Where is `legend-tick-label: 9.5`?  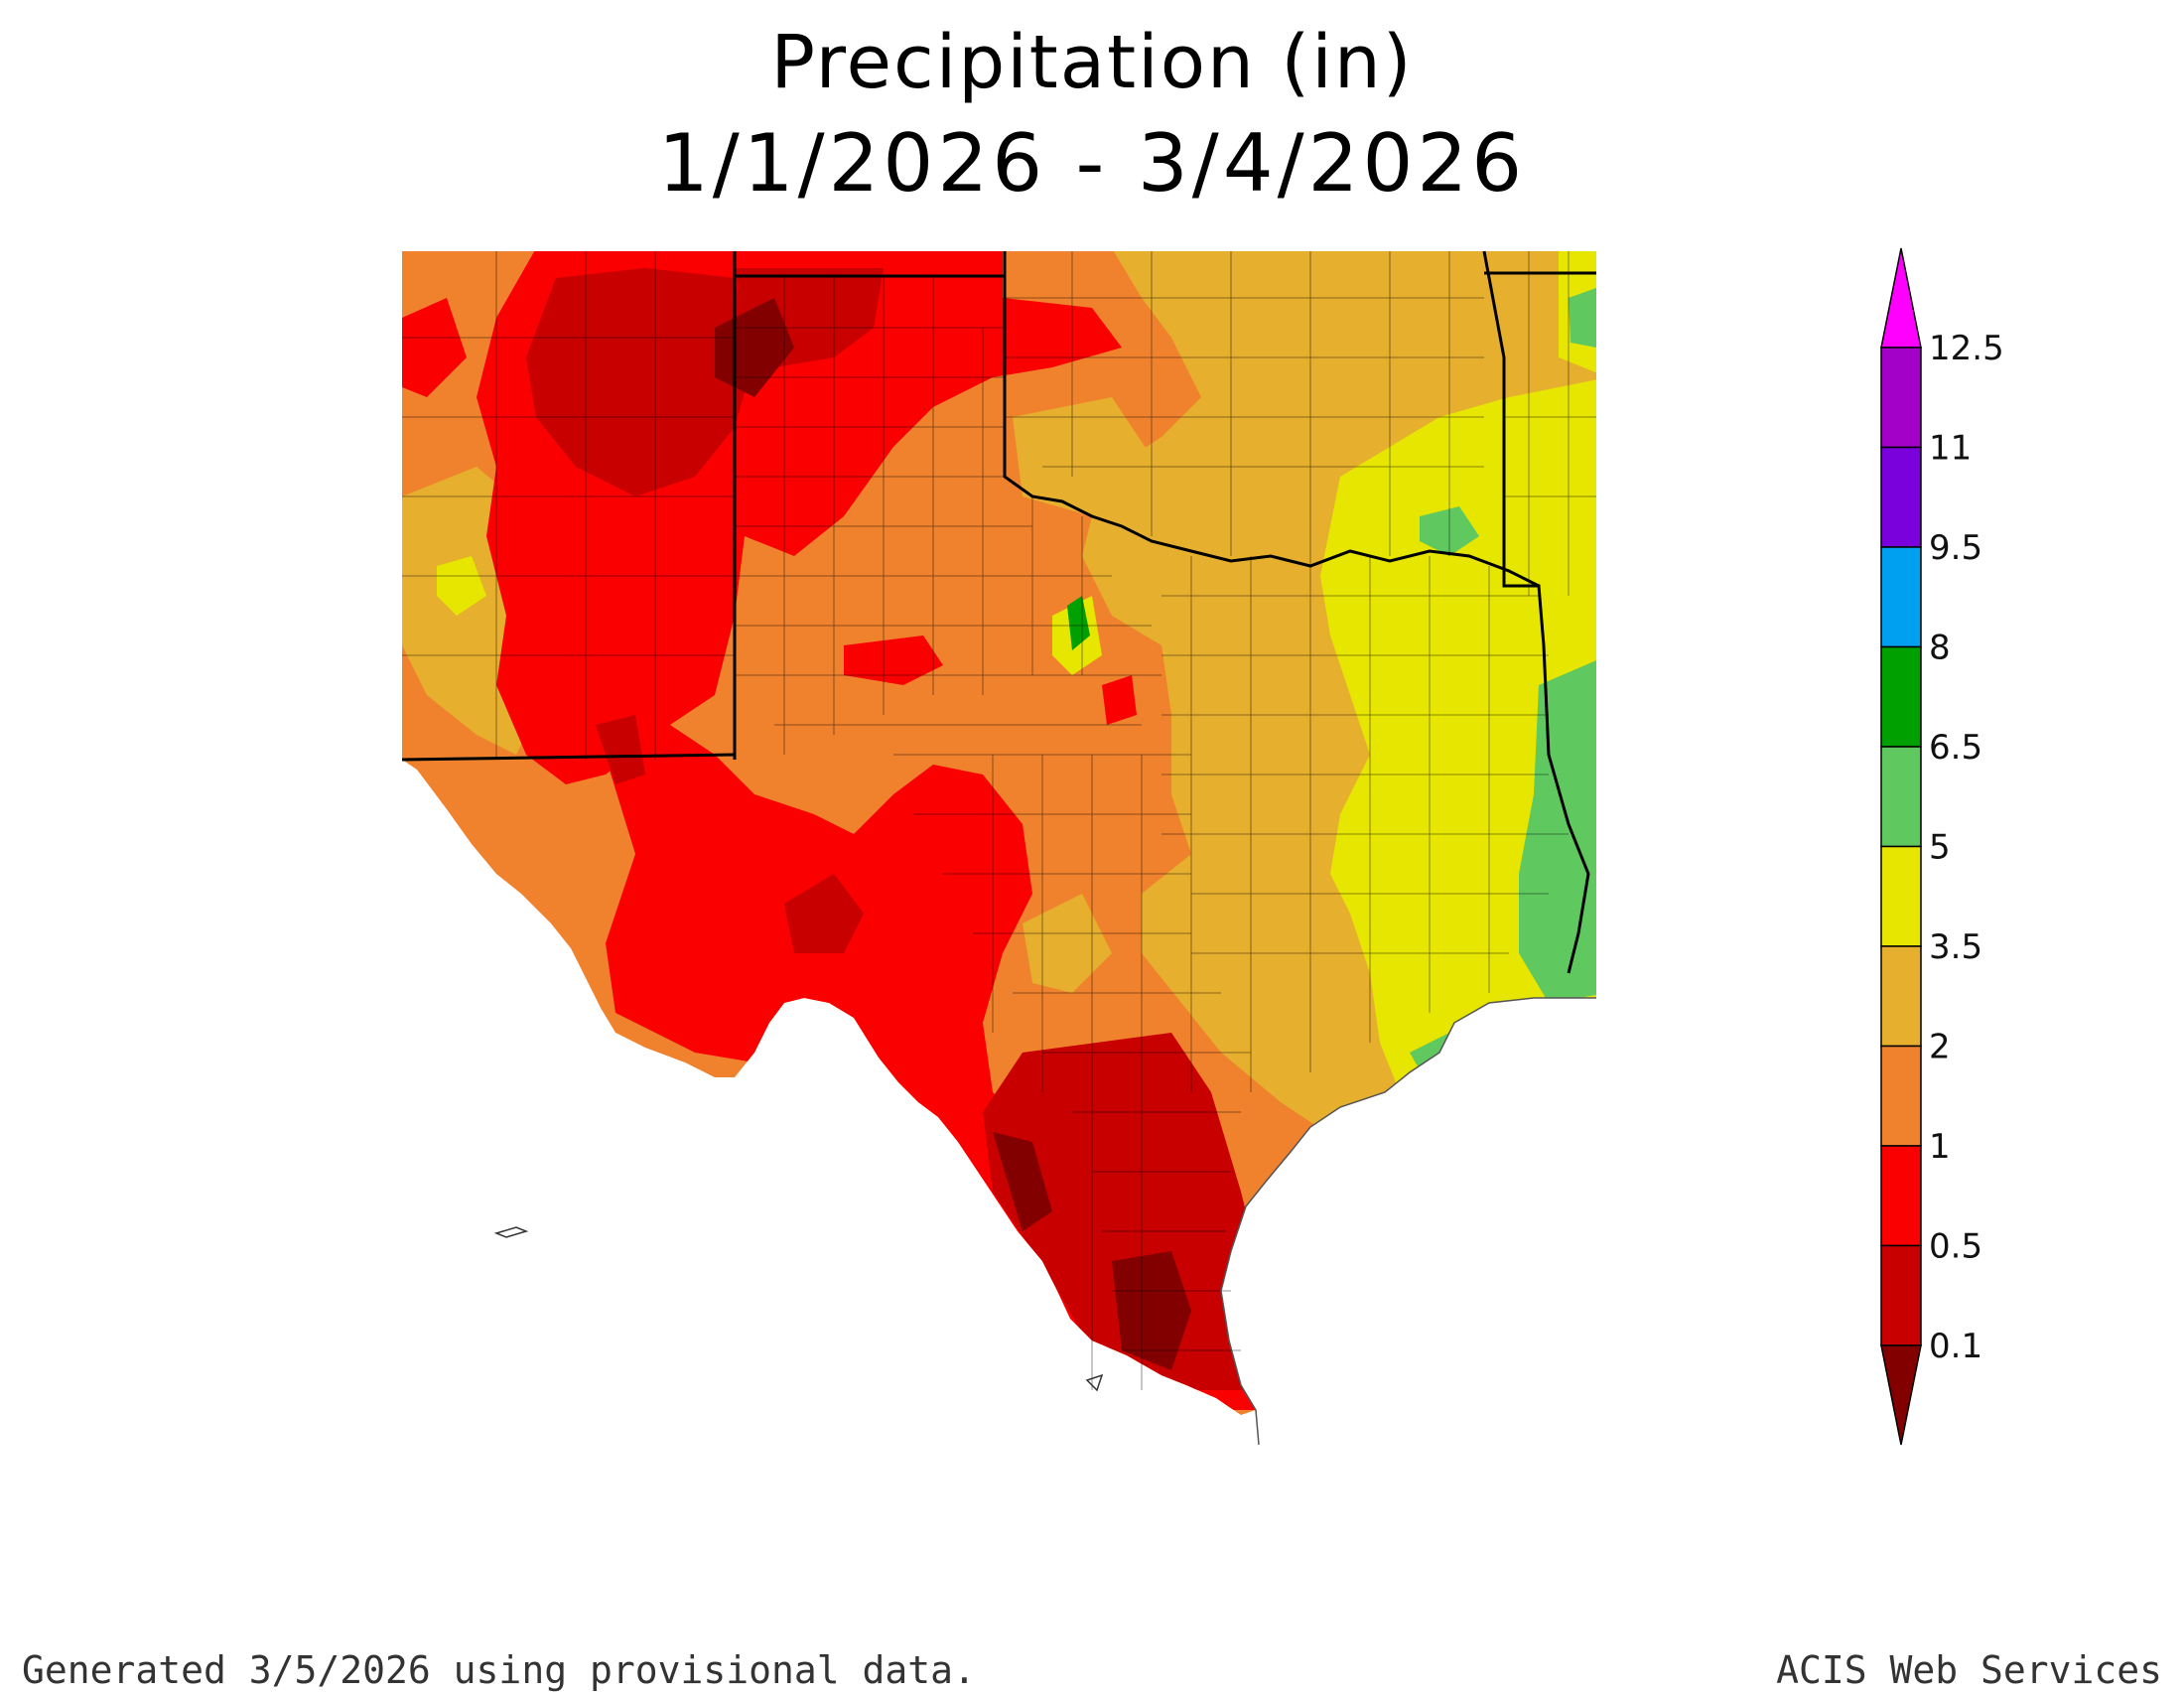 legend-tick-label: 9.5 is located at coordinates (1955, 548).